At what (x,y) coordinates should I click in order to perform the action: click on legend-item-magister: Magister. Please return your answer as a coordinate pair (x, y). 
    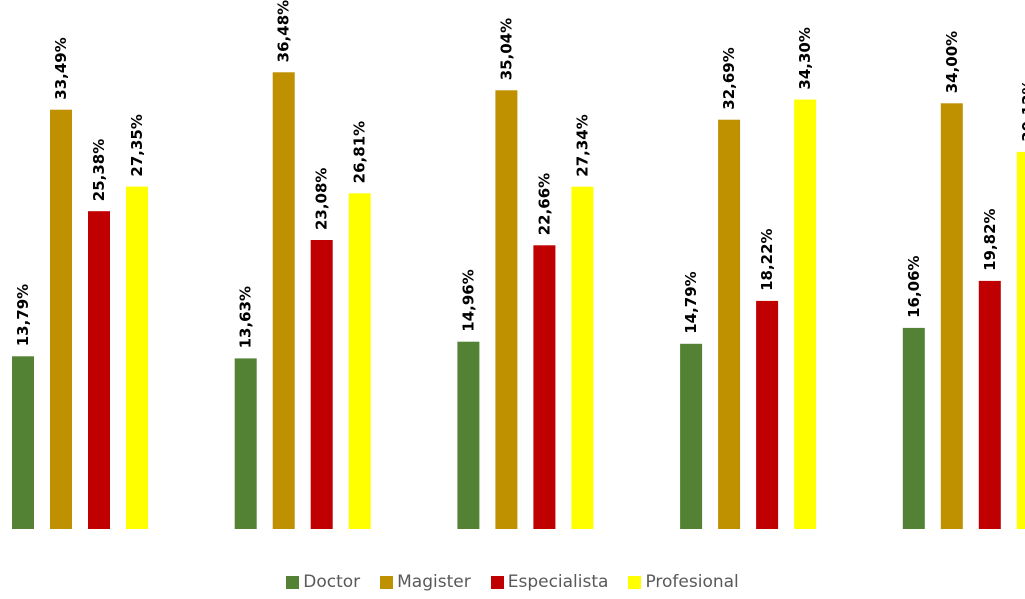
    Looking at the image, I should click on (425, 582).